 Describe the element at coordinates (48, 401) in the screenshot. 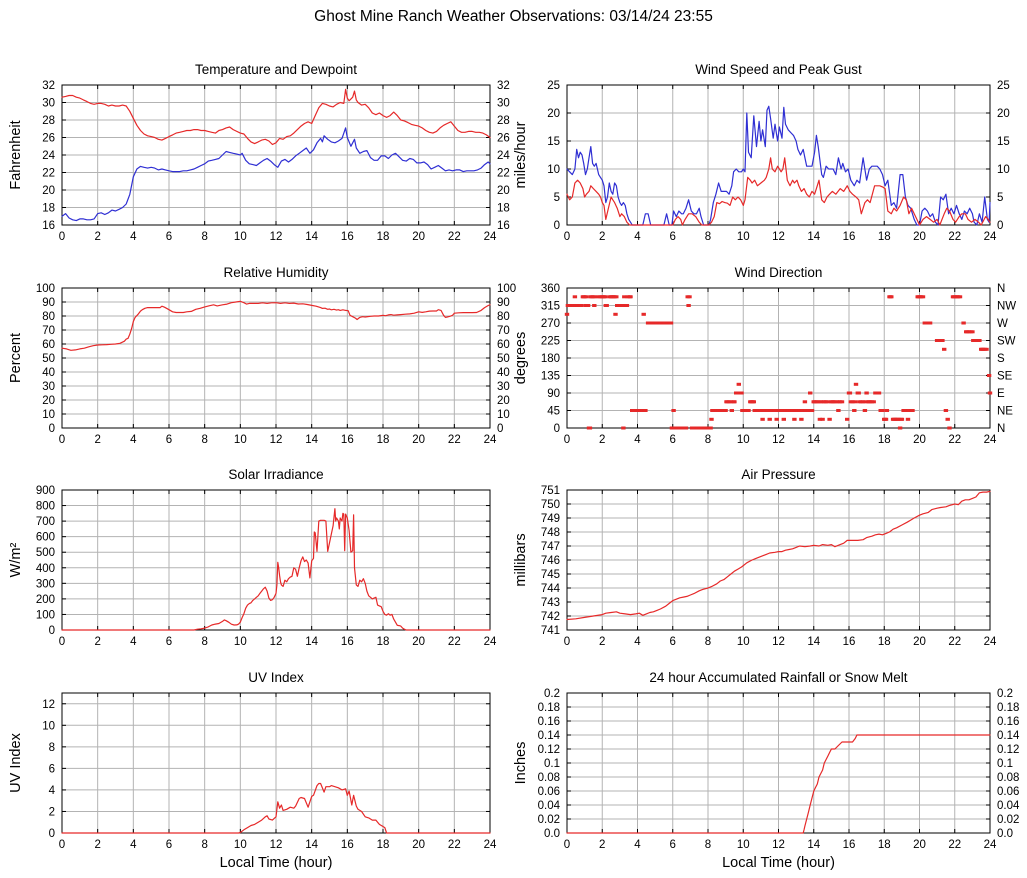

I see `y-tick-label: 20` at that location.